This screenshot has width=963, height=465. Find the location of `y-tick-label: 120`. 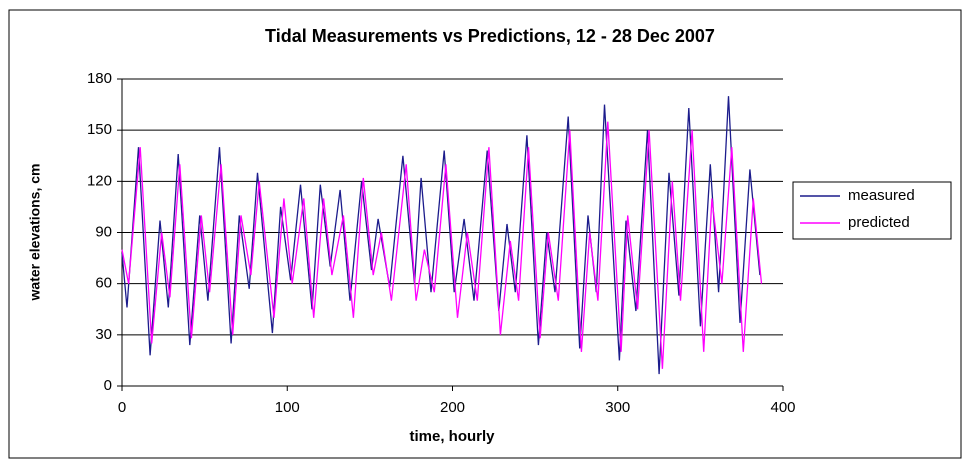

y-tick-label: 120 is located at coordinates (99, 180).